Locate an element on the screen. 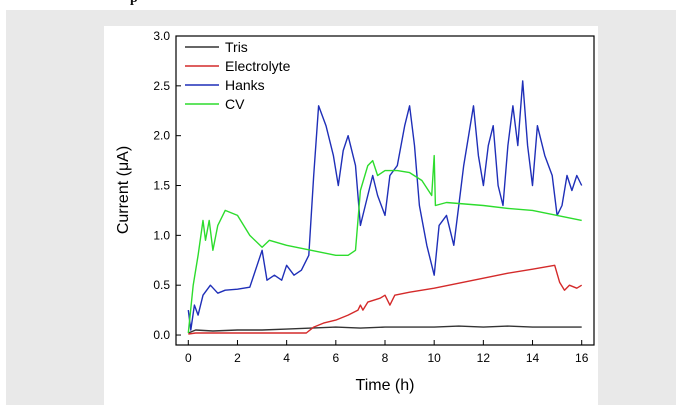 This screenshot has height=405, width=682. y-axis-ticks: 0.0 0.5 1.0 1.5 2.0 2.5 3.0 is located at coordinates (167, 185).